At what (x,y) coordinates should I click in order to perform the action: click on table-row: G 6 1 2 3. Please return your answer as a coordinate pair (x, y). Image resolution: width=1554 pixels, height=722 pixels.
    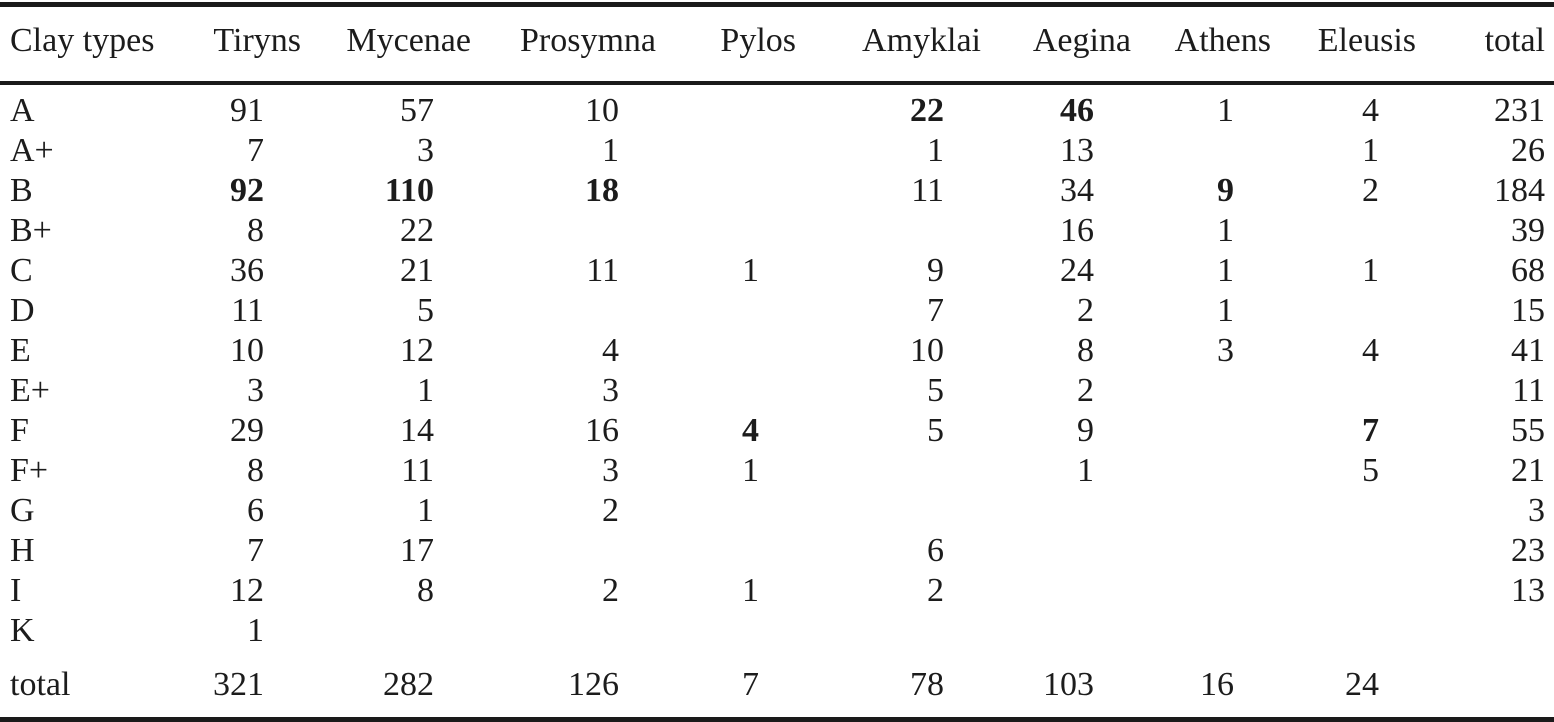
    Looking at the image, I should click on (777, 511).